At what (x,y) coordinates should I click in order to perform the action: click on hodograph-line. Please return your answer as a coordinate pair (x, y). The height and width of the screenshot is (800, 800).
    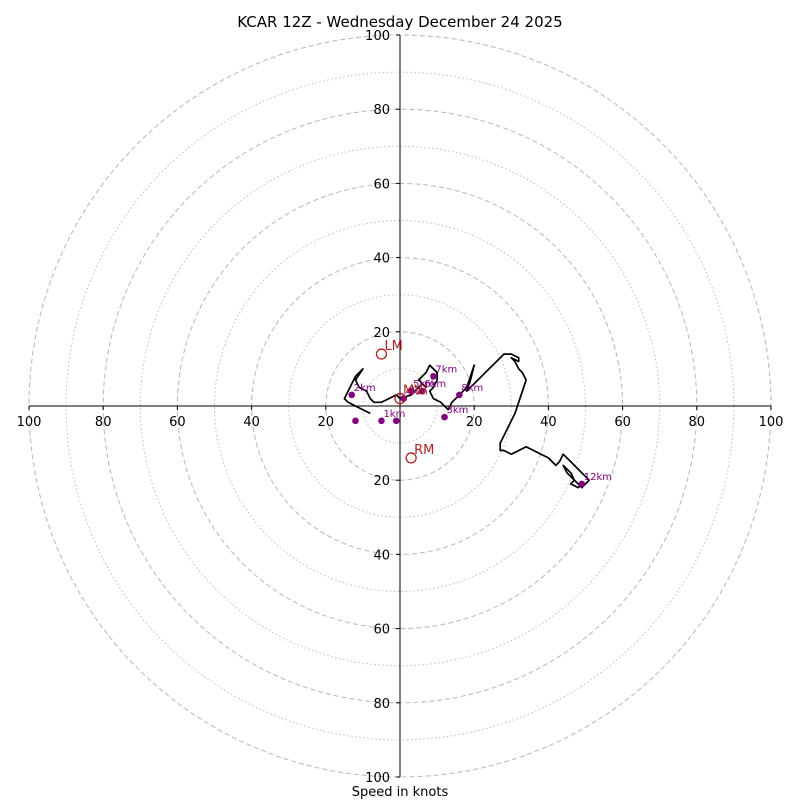
    Looking at the image, I should click on (467, 421).